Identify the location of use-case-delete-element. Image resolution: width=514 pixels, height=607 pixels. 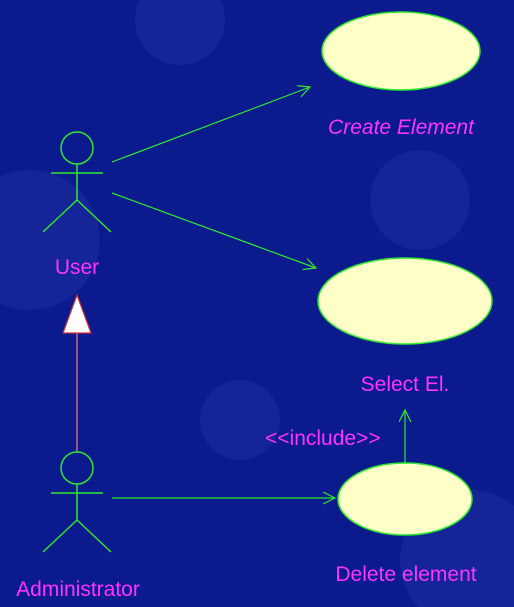
(405, 499).